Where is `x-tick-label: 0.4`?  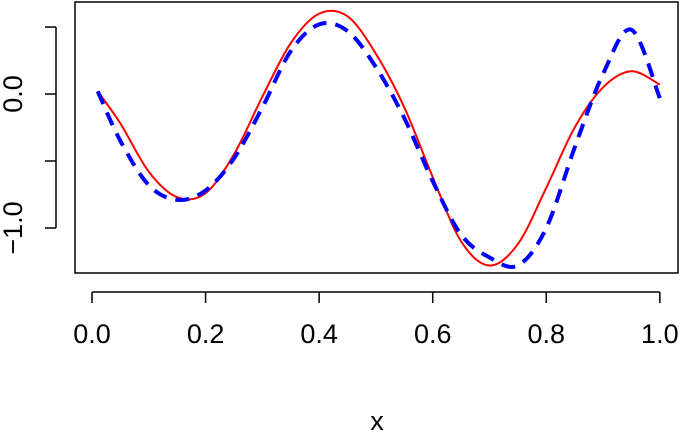 x-tick-label: 0.4 is located at coordinates (319, 334).